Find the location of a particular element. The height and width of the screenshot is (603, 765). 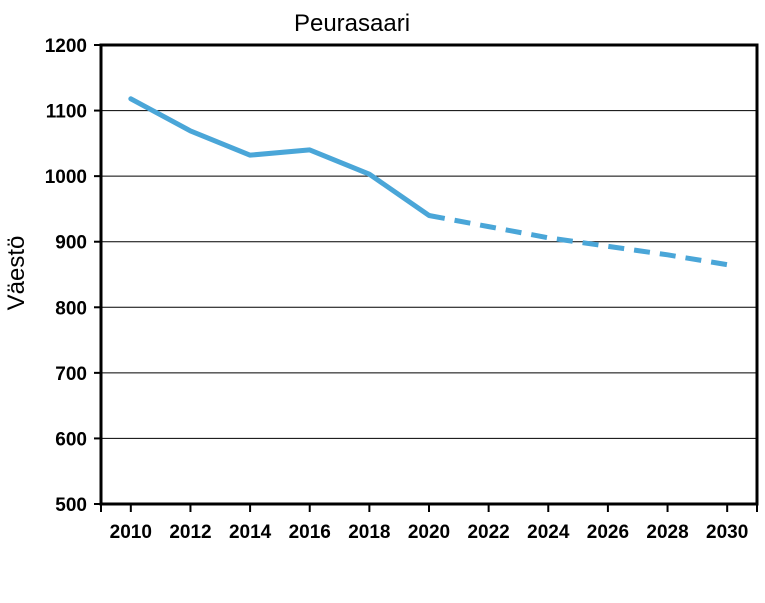

y-tick-label: 1000 is located at coordinates (66, 177).